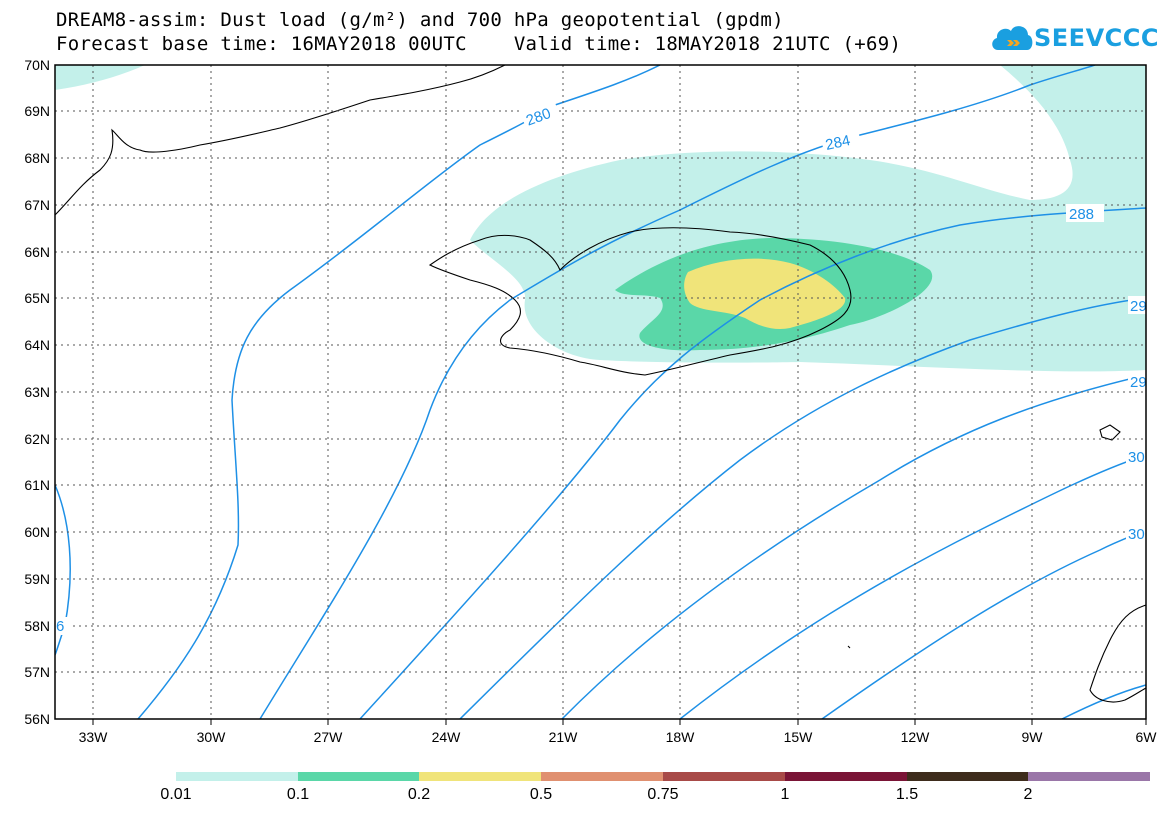 This screenshot has height=815, width=1175. I want to click on scotland-coast, so click(1117, 653).